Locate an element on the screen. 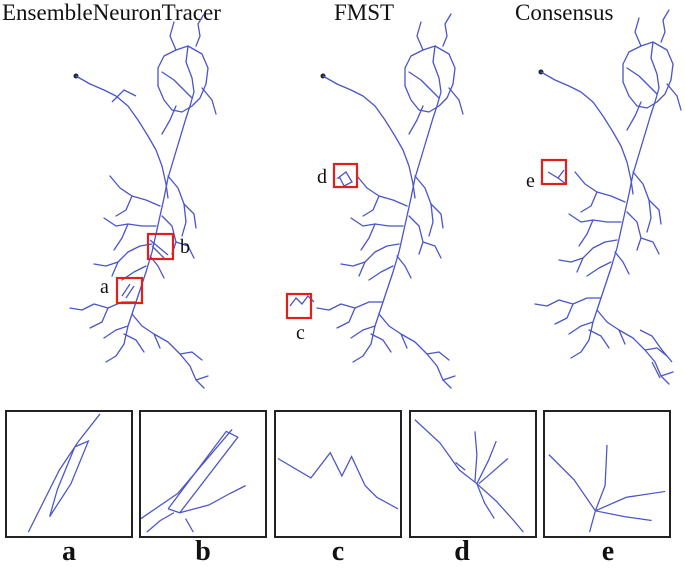 The height and width of the screenshot is (571, 685). panel-label-c: c is located at coordinates (338, 551).